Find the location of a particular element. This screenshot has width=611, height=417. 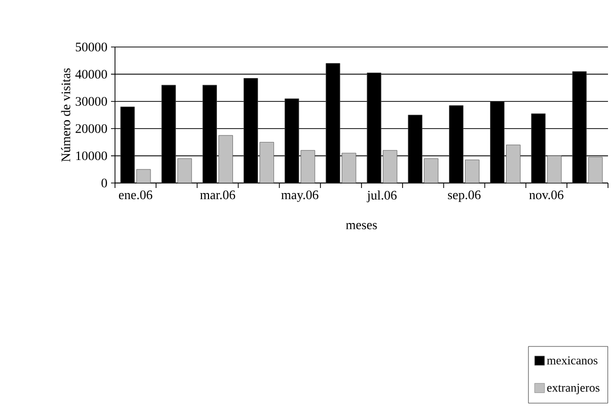

y-tick-label: 20000 is located at coordinates (92, 128).